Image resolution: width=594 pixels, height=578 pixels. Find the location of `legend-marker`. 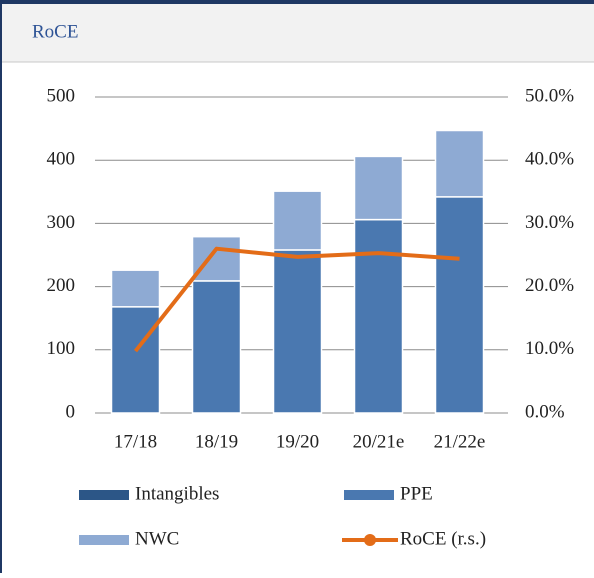

legend-marker is located at coordinates (370, 540).